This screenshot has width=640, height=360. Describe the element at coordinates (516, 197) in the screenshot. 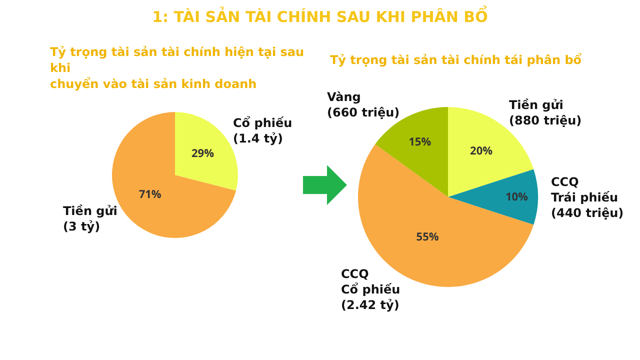

I see `data-label: 10%` at that location.